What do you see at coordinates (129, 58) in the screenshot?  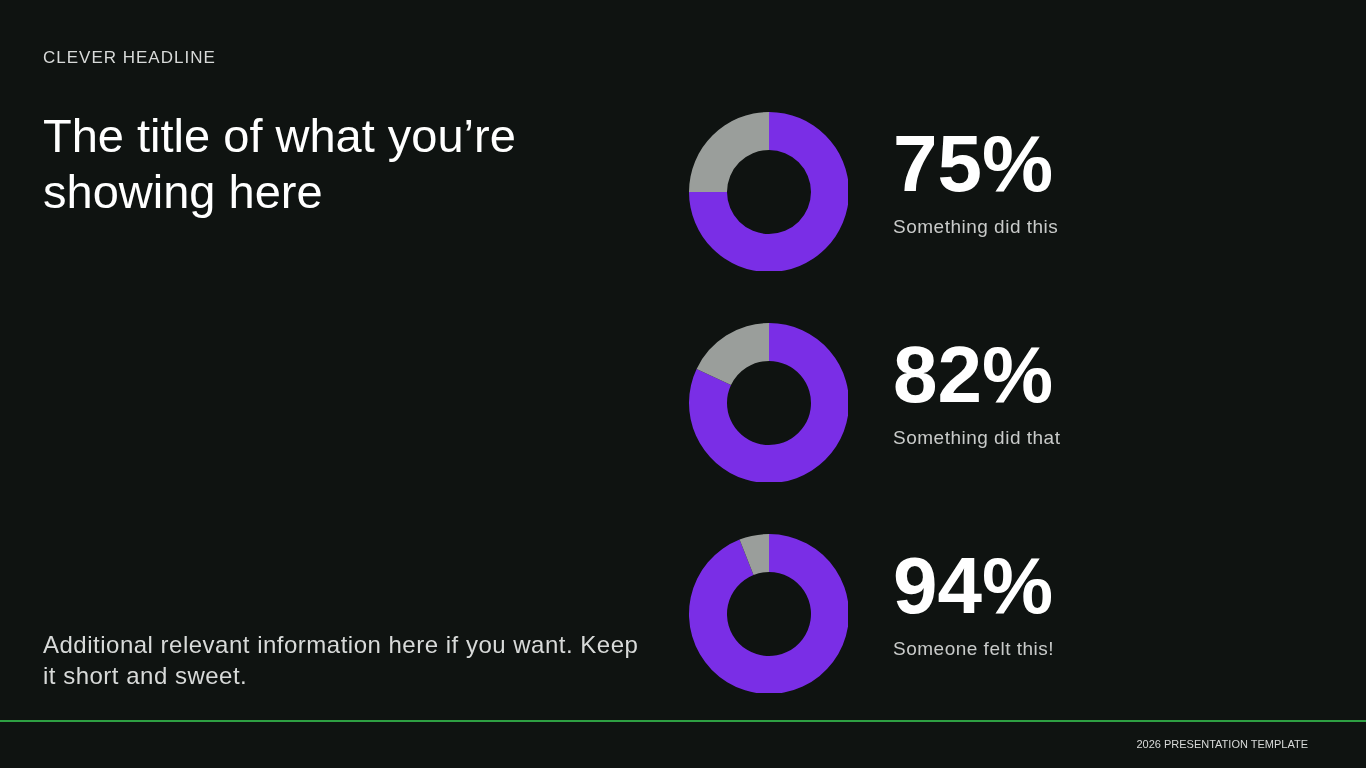 I see `text: CLEVER HEADLINE` at bounding box center [129, 58].